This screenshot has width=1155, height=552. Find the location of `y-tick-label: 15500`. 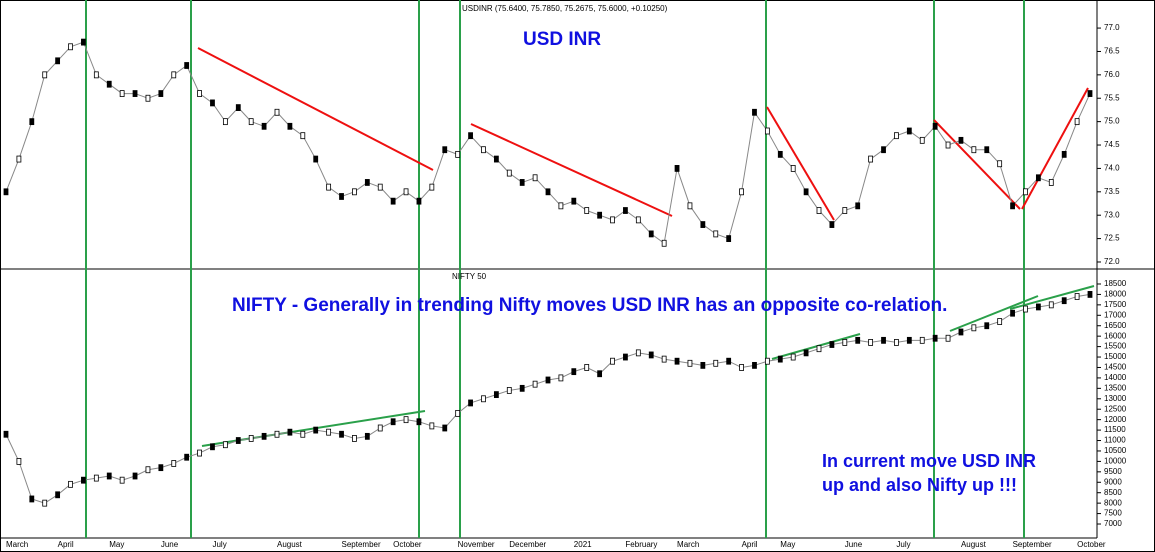

y-tick-label: 15500 is located at coordinates (1115, 346).